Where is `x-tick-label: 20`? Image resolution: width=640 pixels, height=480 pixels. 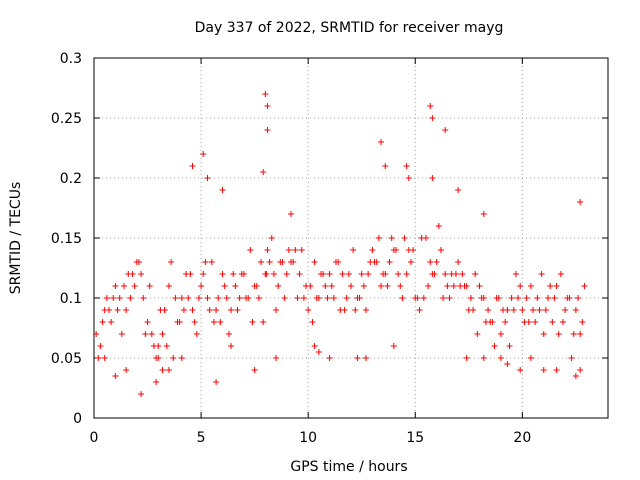 x-tick-label: 20 is located at coordinates (522, 438).